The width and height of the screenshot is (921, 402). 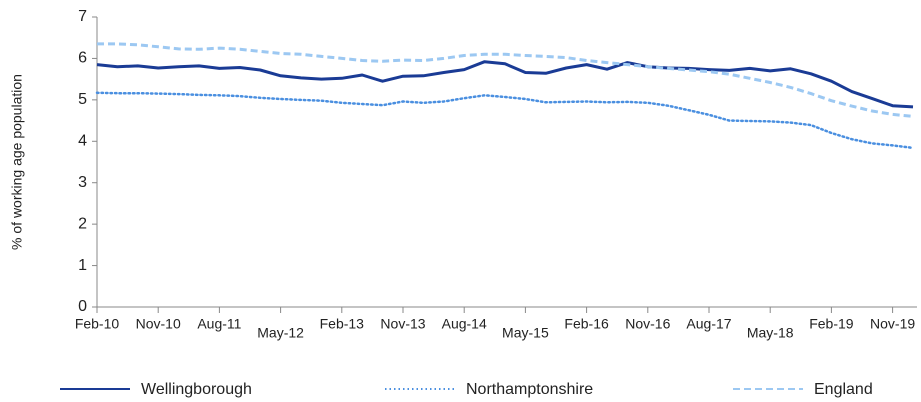 What do you see at coordinates (82, 265) in the screenshot?
I see `y-tick-label: 1` at bounding box center [82, 265].